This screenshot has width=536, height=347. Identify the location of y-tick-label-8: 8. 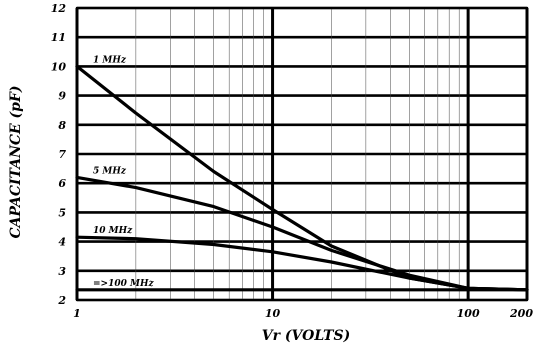
(62, 125).